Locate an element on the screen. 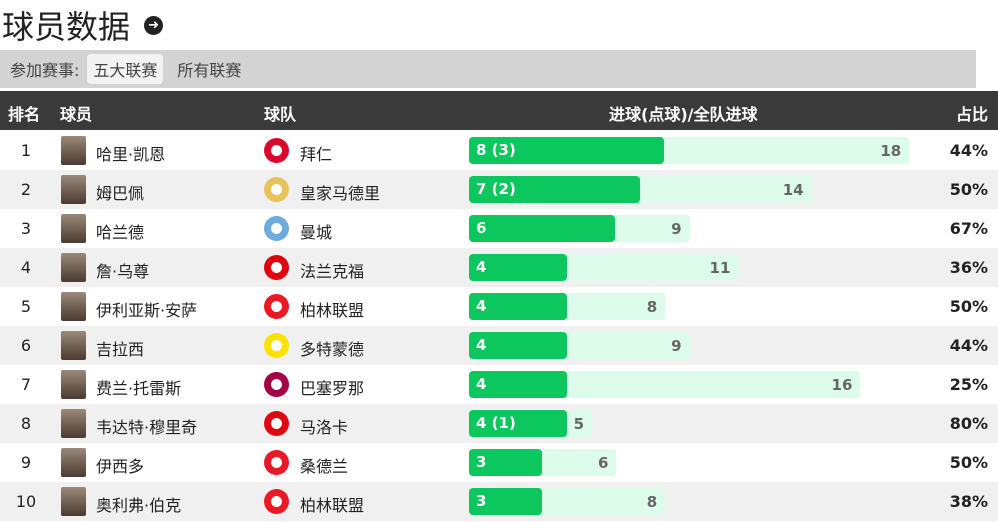 The height and width of the screenshot is (523, 998). filter-all: 所有联赛 is located at coordinates (209, 70).